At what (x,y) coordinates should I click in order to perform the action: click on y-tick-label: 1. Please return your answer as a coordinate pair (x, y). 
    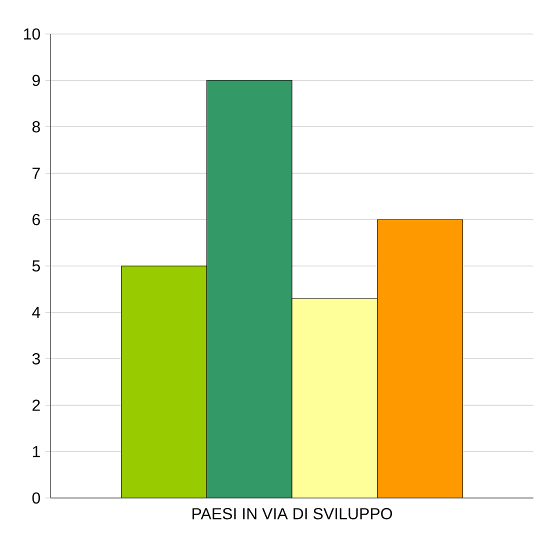
    Looking at the image, I should click on (36, 452).